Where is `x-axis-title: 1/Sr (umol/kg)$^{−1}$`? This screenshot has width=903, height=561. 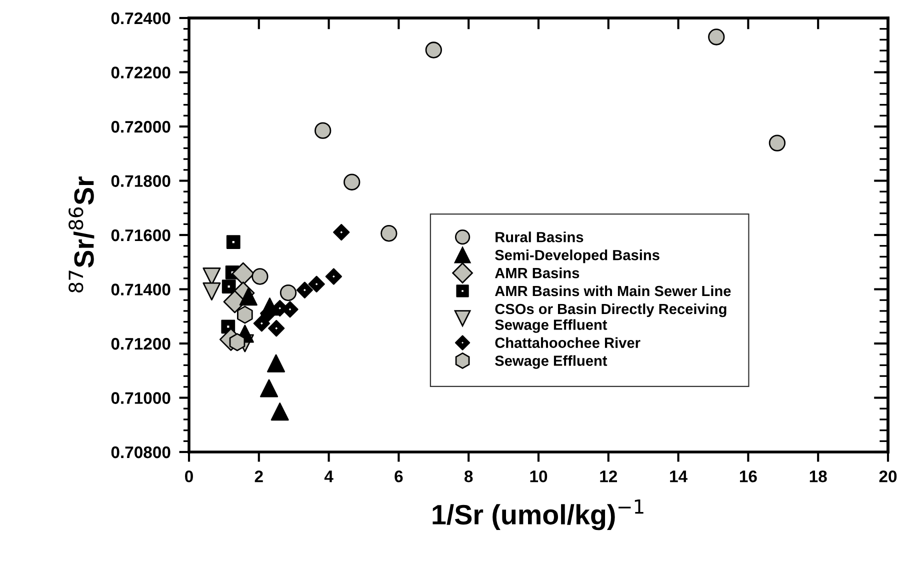 x-axis-title: 1/Sr (umol/kg)$^{−1}$ is located at coordinates (538, 514).